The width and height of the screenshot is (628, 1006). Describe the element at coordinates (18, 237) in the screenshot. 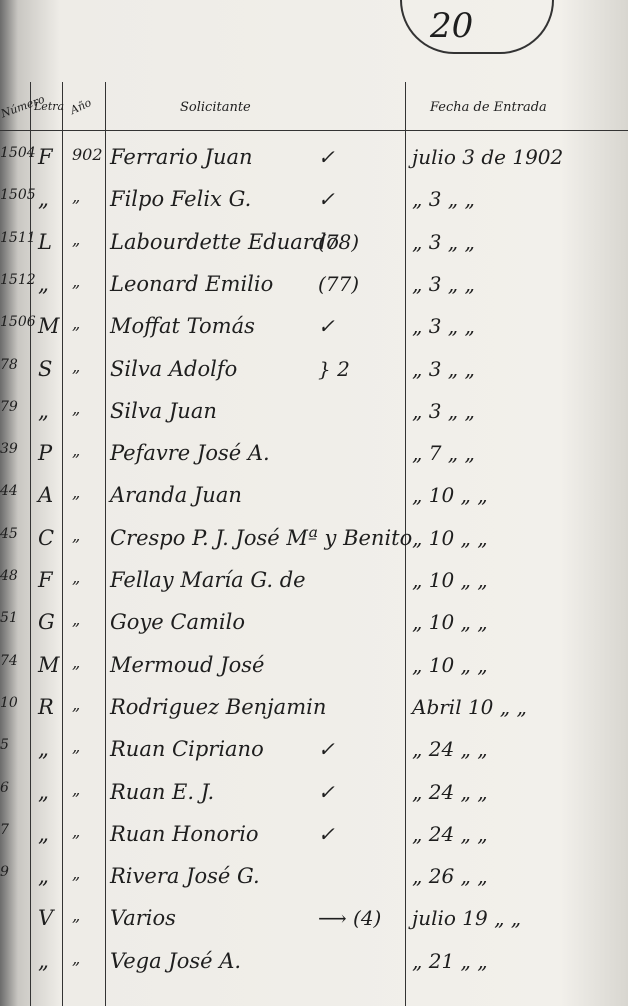

I see `row-number: 1511` at that location.